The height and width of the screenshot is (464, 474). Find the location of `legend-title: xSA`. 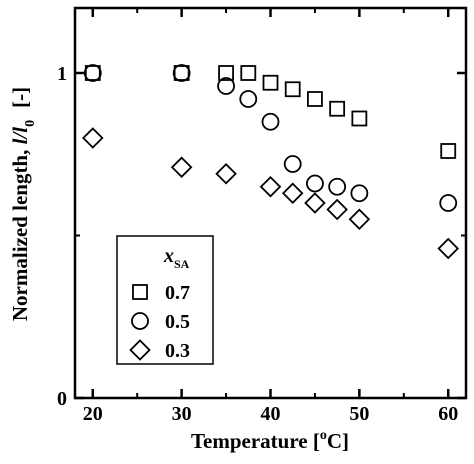

legend-title: xSA is located at coordinates (176, 258).